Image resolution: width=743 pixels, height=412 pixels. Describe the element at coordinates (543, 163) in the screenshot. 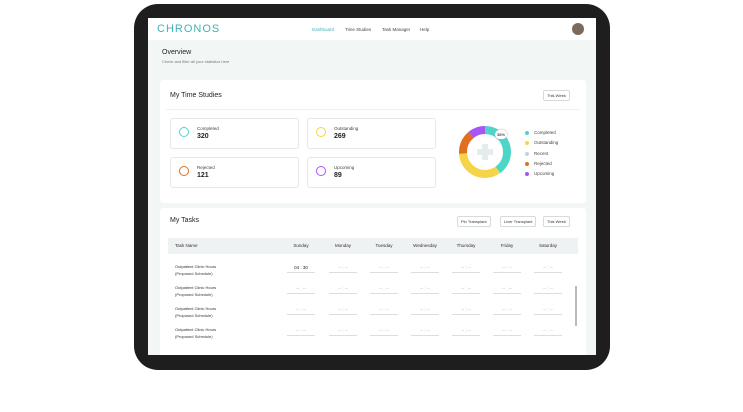

I see `legend-label: Rejected` at that location.